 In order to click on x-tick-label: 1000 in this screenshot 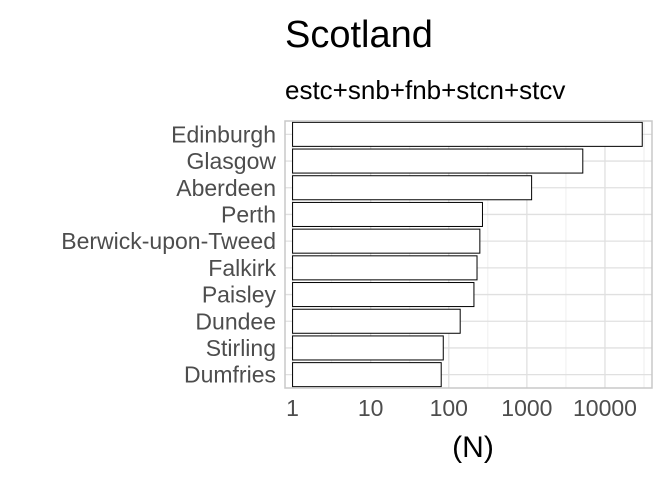, I will do `click(526, 408)`.